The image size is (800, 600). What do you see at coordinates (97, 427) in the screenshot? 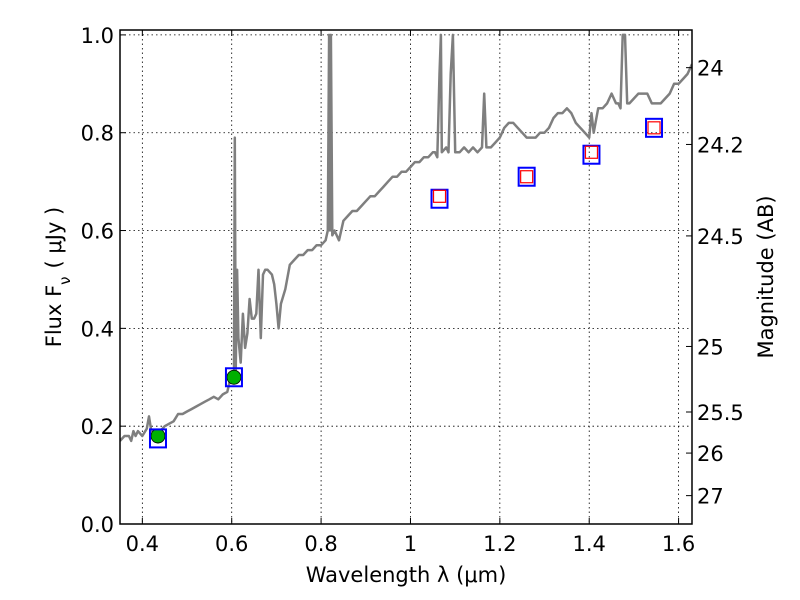
I see `y-tick-label: 0.2` at bounding box center [97, 427].